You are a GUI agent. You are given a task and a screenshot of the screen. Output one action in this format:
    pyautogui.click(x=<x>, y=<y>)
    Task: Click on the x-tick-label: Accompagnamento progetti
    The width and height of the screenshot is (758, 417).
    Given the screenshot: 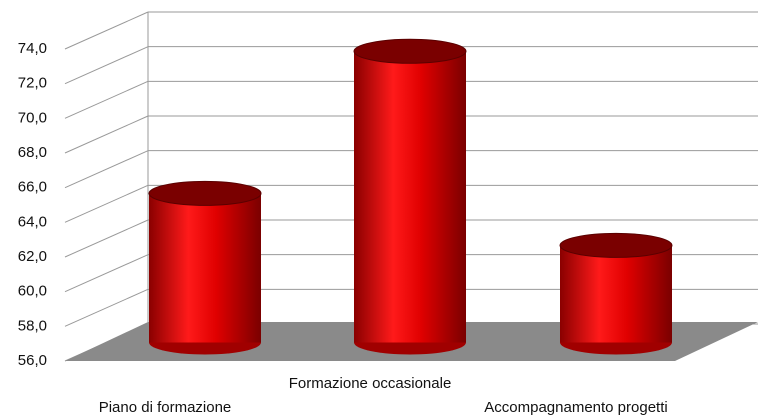 What is the action you would take?
    pyautogui.click(x=575, y=407)
    